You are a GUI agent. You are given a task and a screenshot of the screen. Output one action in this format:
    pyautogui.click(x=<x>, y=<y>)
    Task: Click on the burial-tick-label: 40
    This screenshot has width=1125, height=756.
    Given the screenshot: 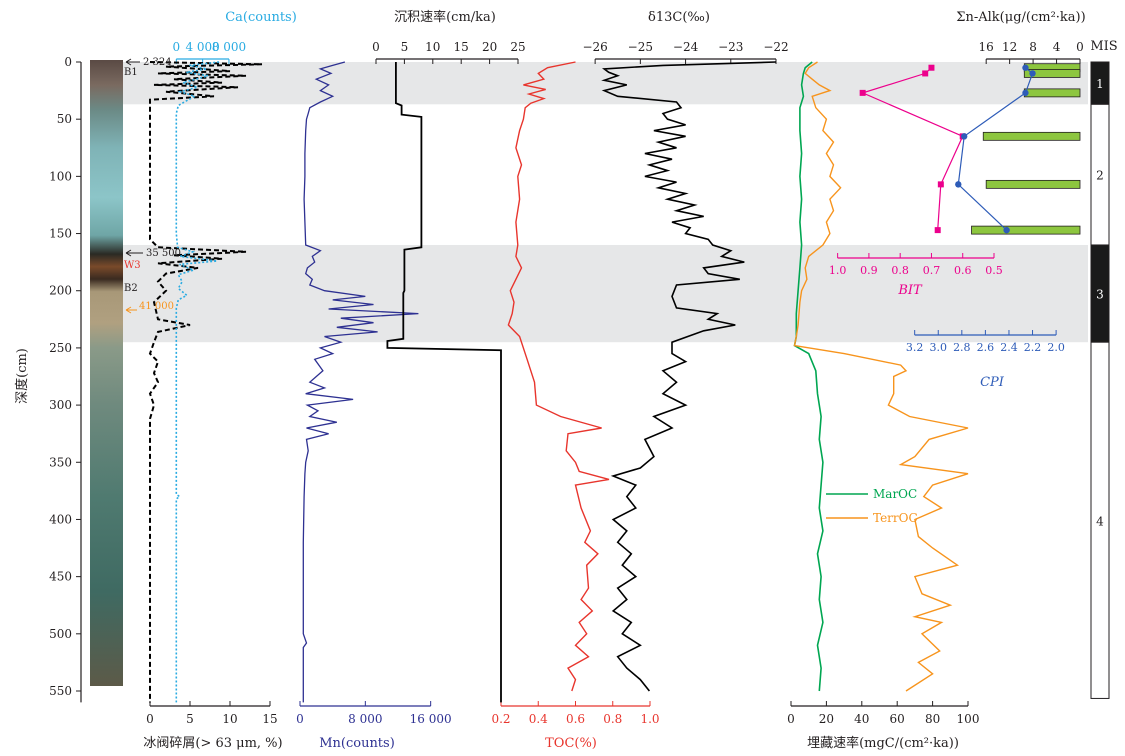 What is the action you would take?
    pyautogui.click(x=861, y=719)
    